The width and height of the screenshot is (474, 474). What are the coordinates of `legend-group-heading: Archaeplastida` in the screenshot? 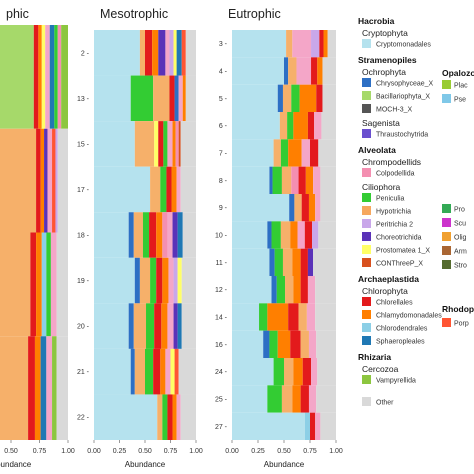 It's located at (388, 279).